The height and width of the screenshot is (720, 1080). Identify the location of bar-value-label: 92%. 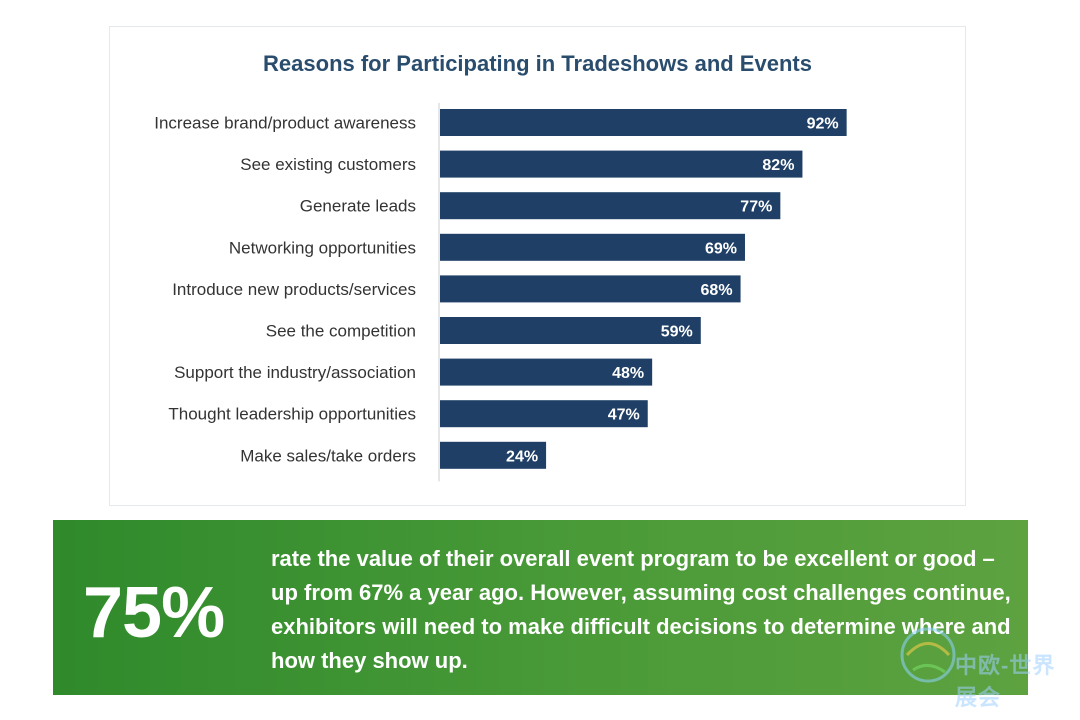
(823, 124).